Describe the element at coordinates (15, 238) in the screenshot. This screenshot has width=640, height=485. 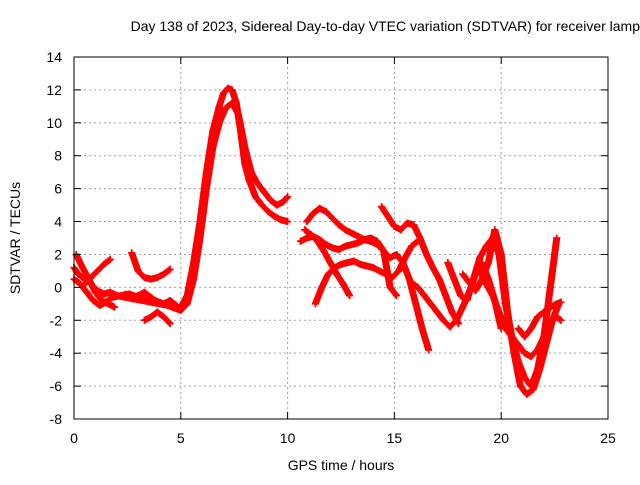
I see `y-axis-label: SDTVAR / TECUs` at that location.